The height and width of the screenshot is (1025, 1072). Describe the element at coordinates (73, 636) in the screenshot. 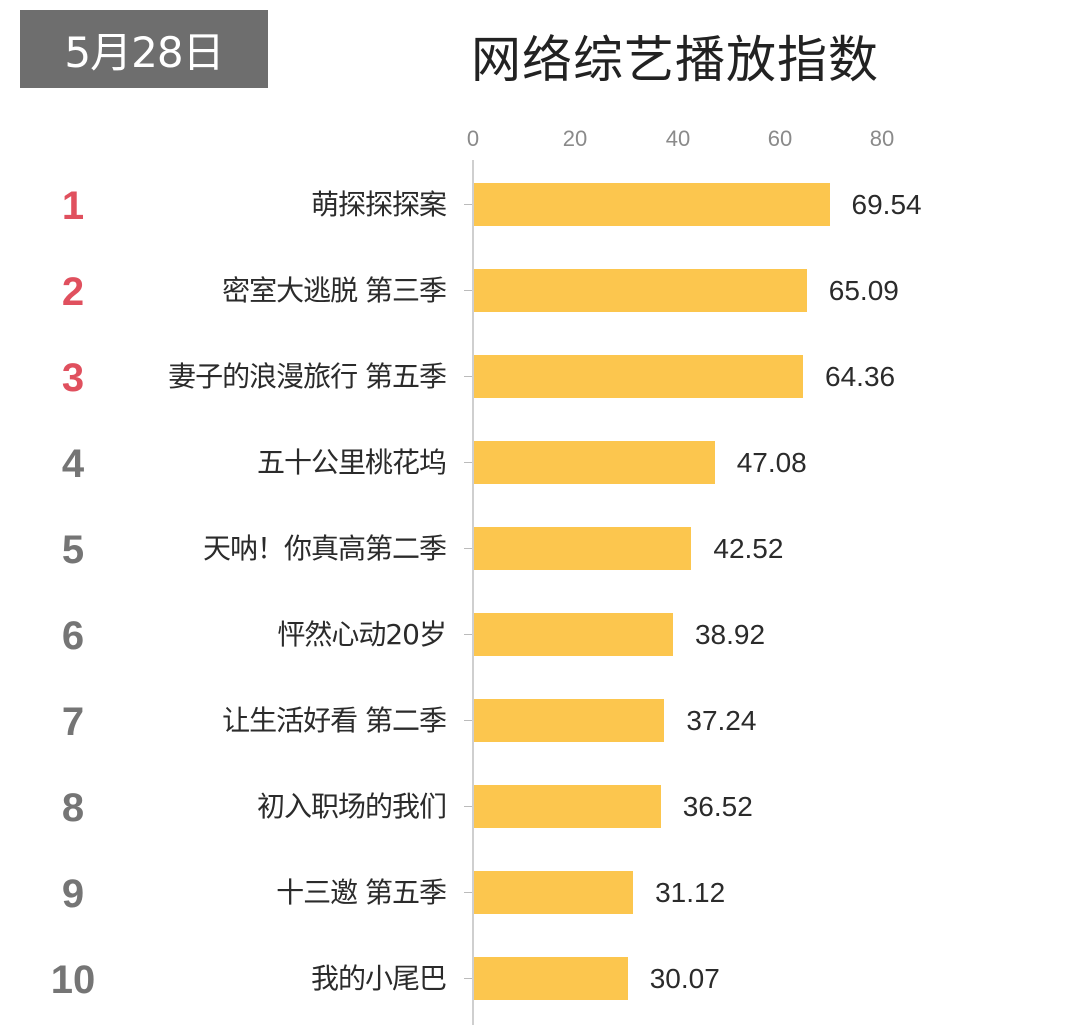

I see `rank-number: 6` at that location.